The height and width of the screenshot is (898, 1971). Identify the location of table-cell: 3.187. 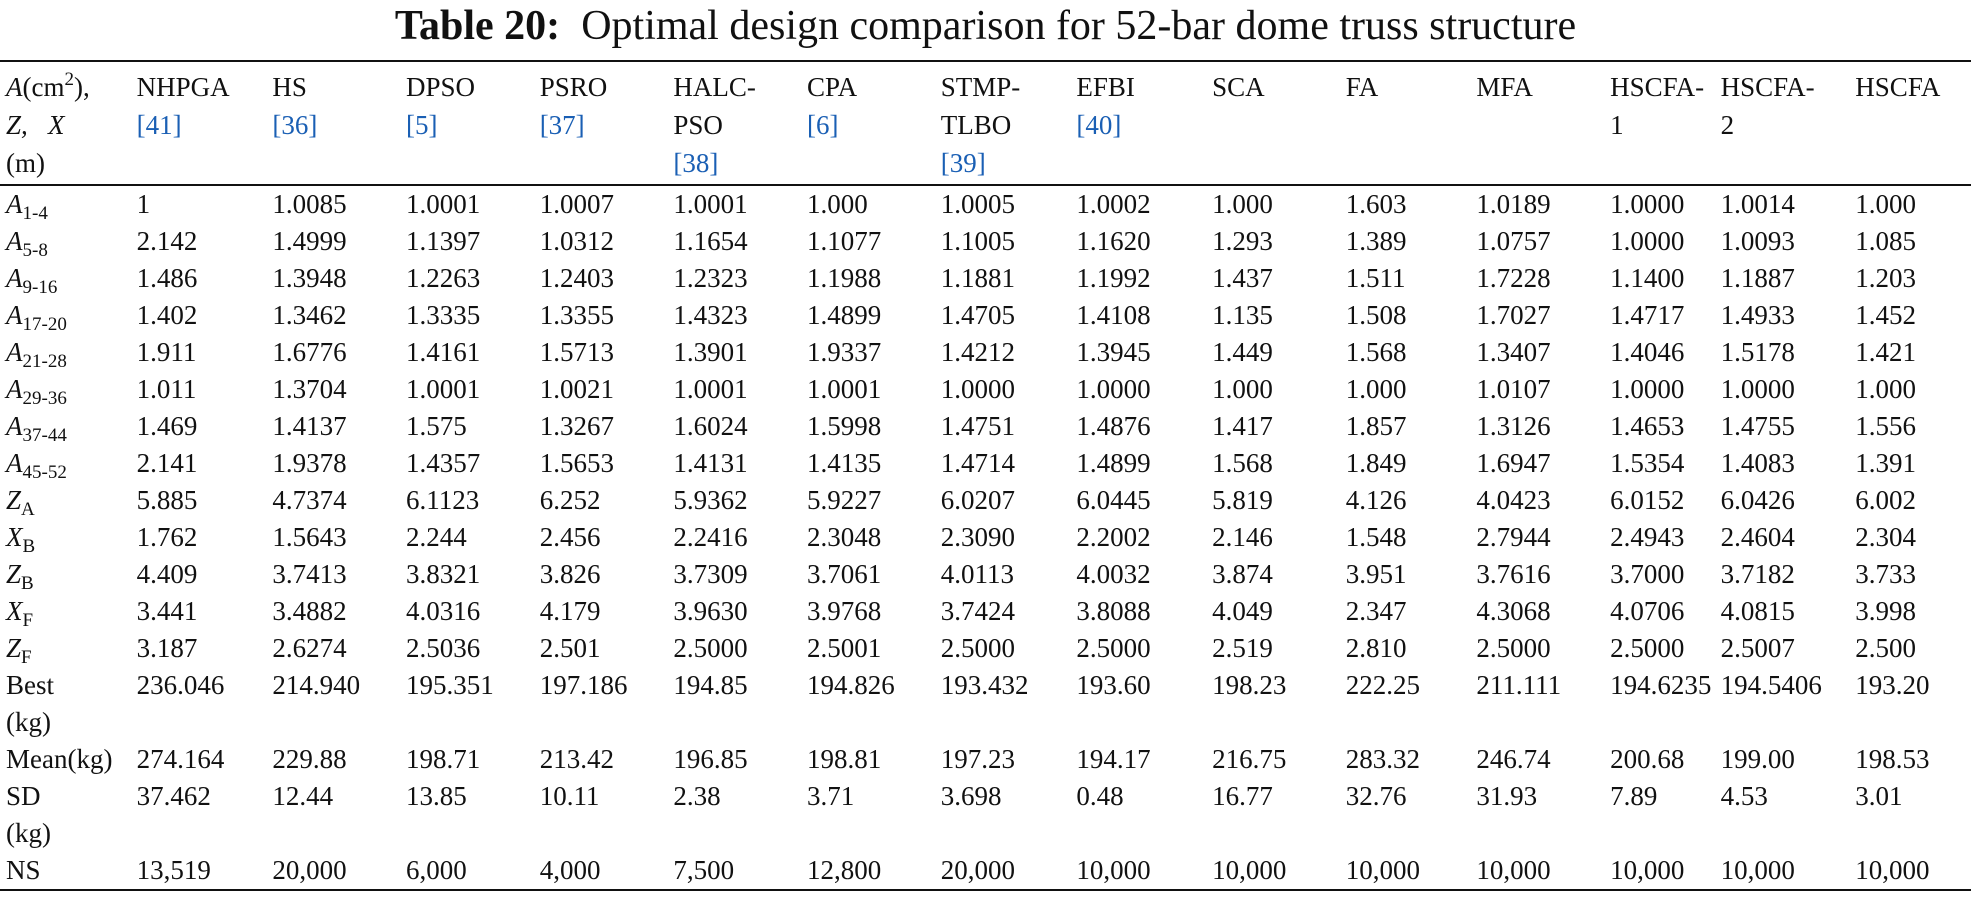
(167, 648).